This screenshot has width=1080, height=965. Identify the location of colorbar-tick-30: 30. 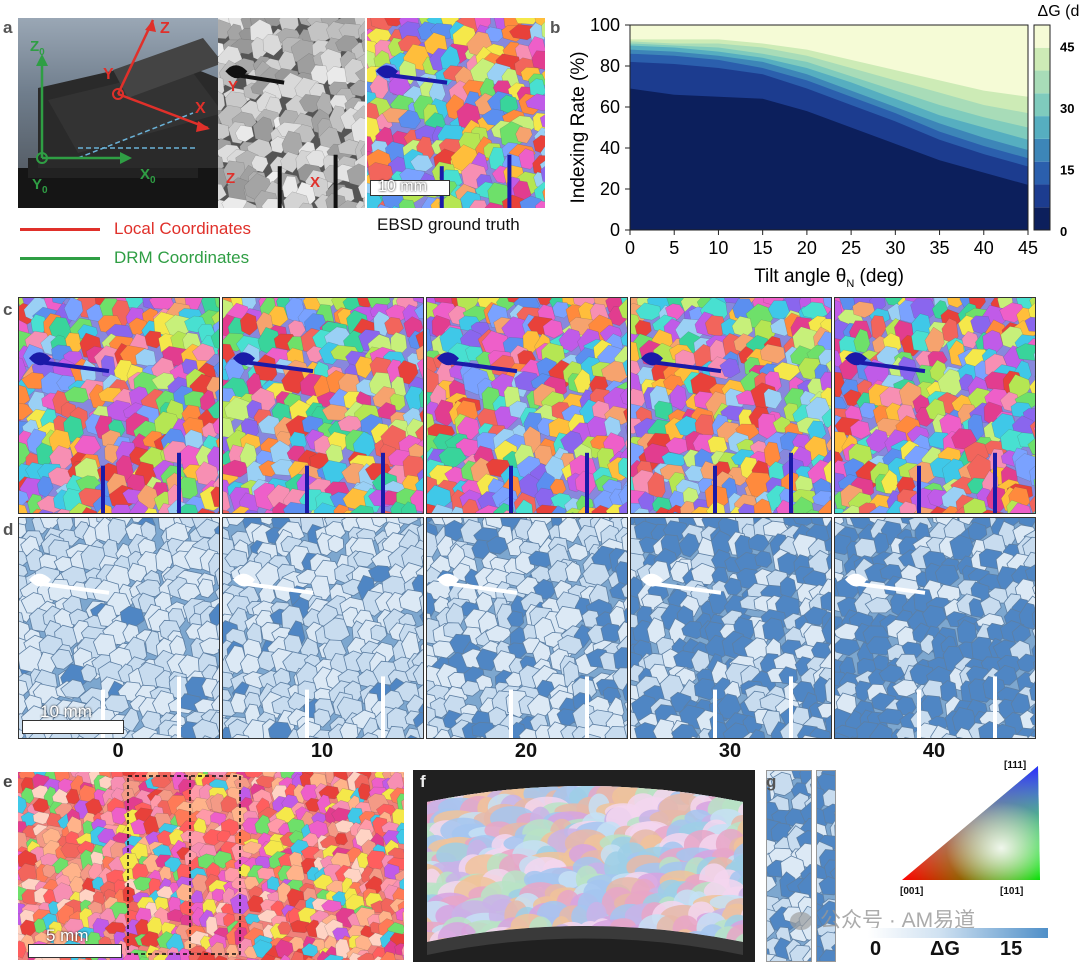
(1067, 108).